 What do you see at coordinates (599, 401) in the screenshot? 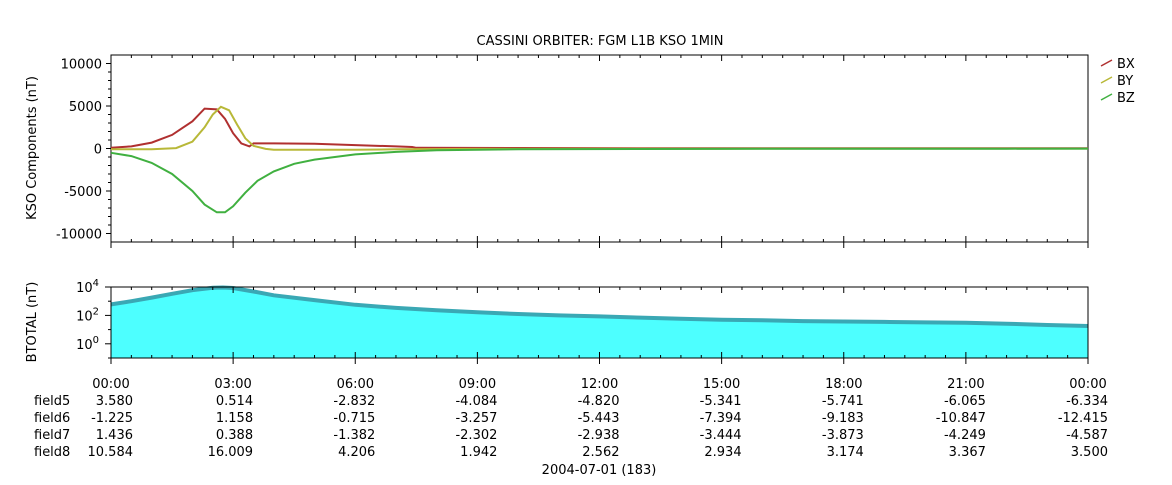
I see `ephemeris-value: -4.820` at bounding box center [599, 401].